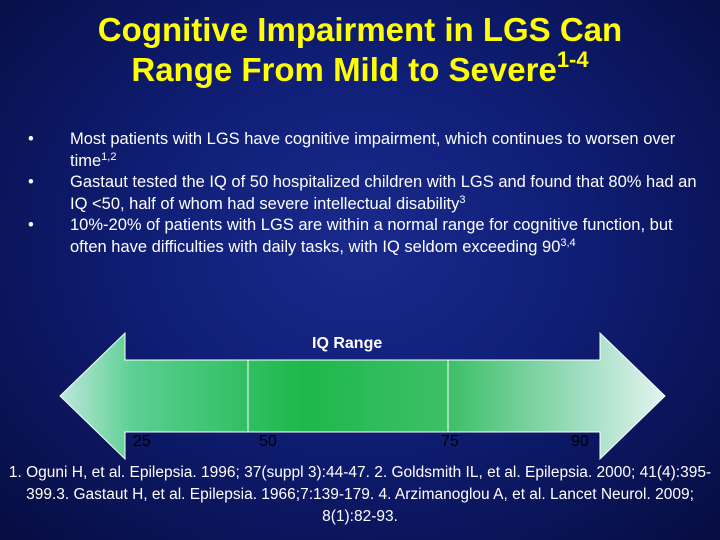  What do you see at coordinates (462, 199) in the screenshot?
I see `bullet-citation: 3` at bounding box center [462, 199].